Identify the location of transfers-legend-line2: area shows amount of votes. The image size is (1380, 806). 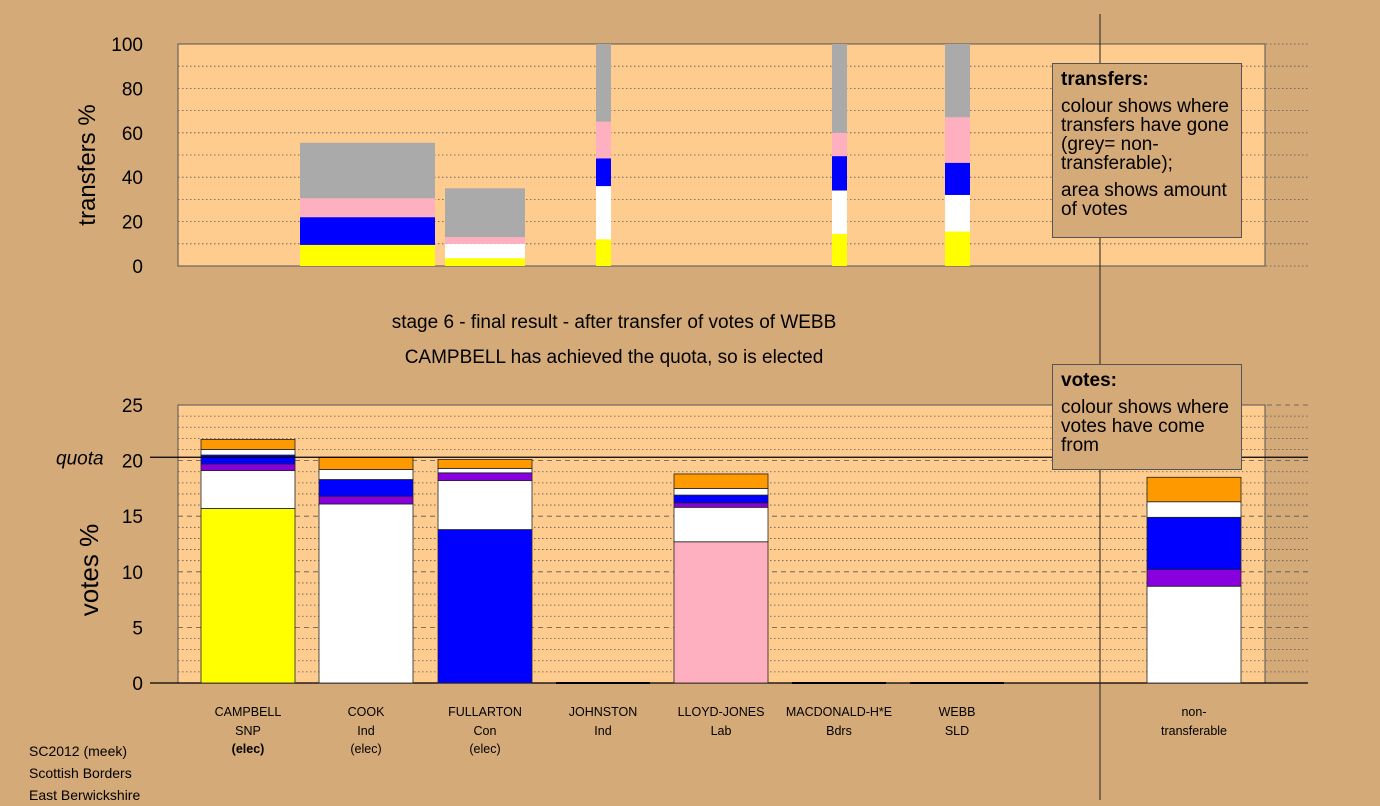
(1144, 200).